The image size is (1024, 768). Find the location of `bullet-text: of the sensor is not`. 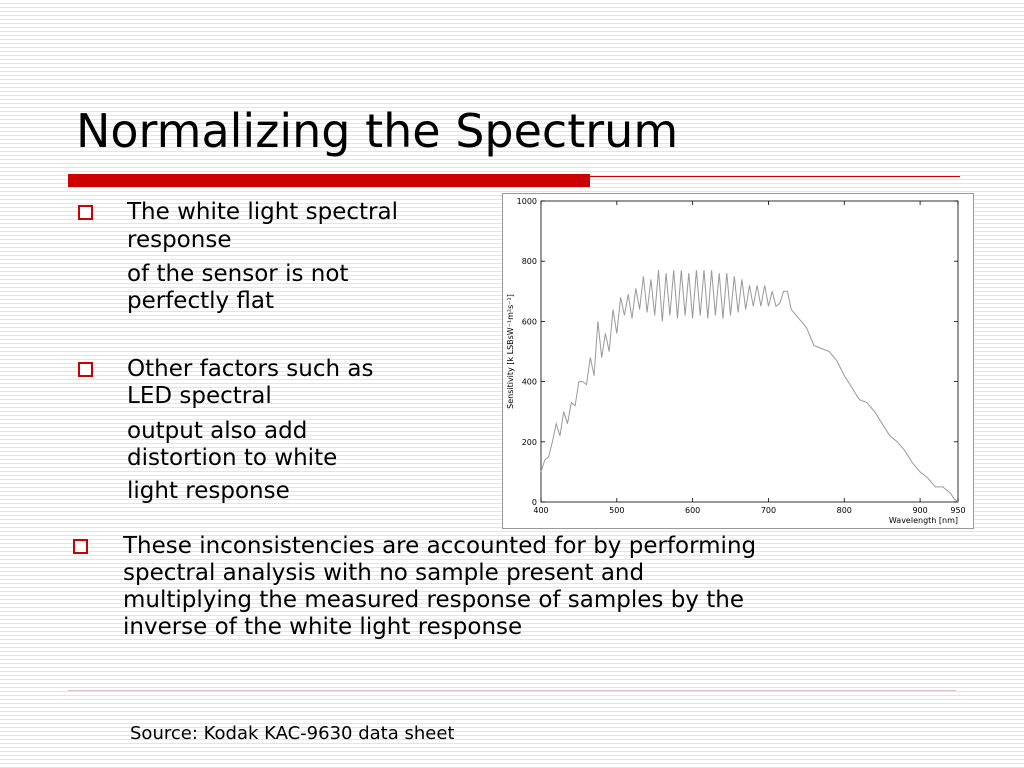

bullet-text: of the sensor is not is located at coordinates (238, 274).